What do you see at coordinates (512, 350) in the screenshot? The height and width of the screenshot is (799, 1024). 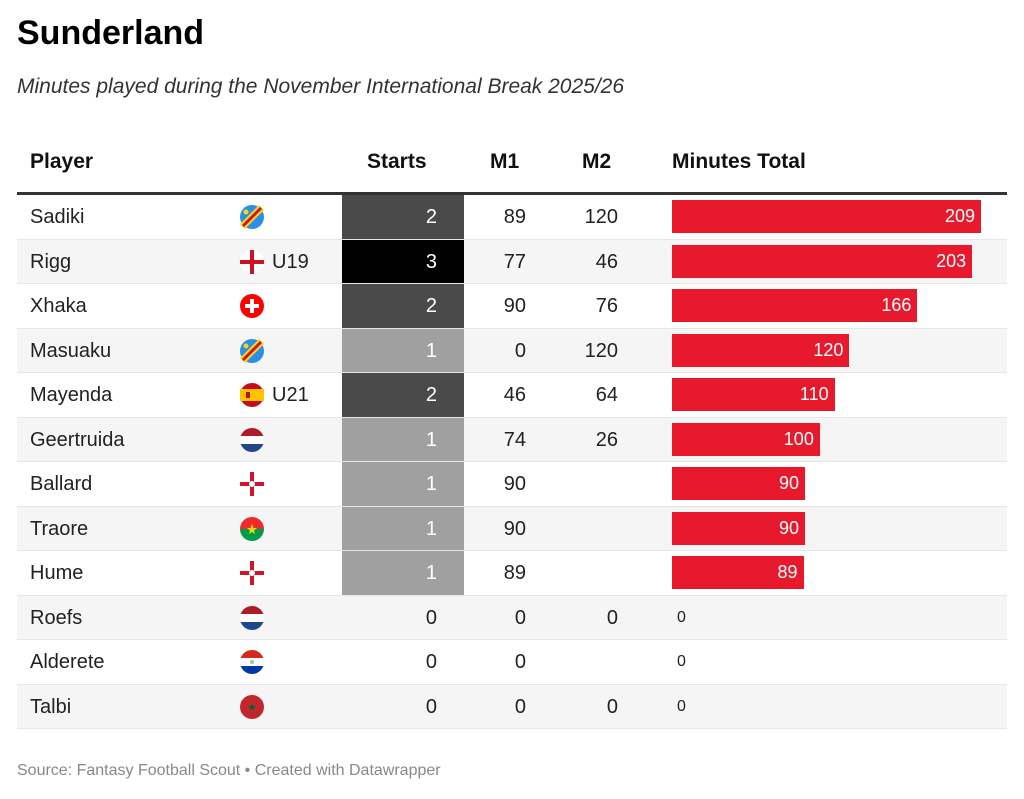 I see `table-row: Masuaku 1 0 120 120` at bounding box center [512, 350].